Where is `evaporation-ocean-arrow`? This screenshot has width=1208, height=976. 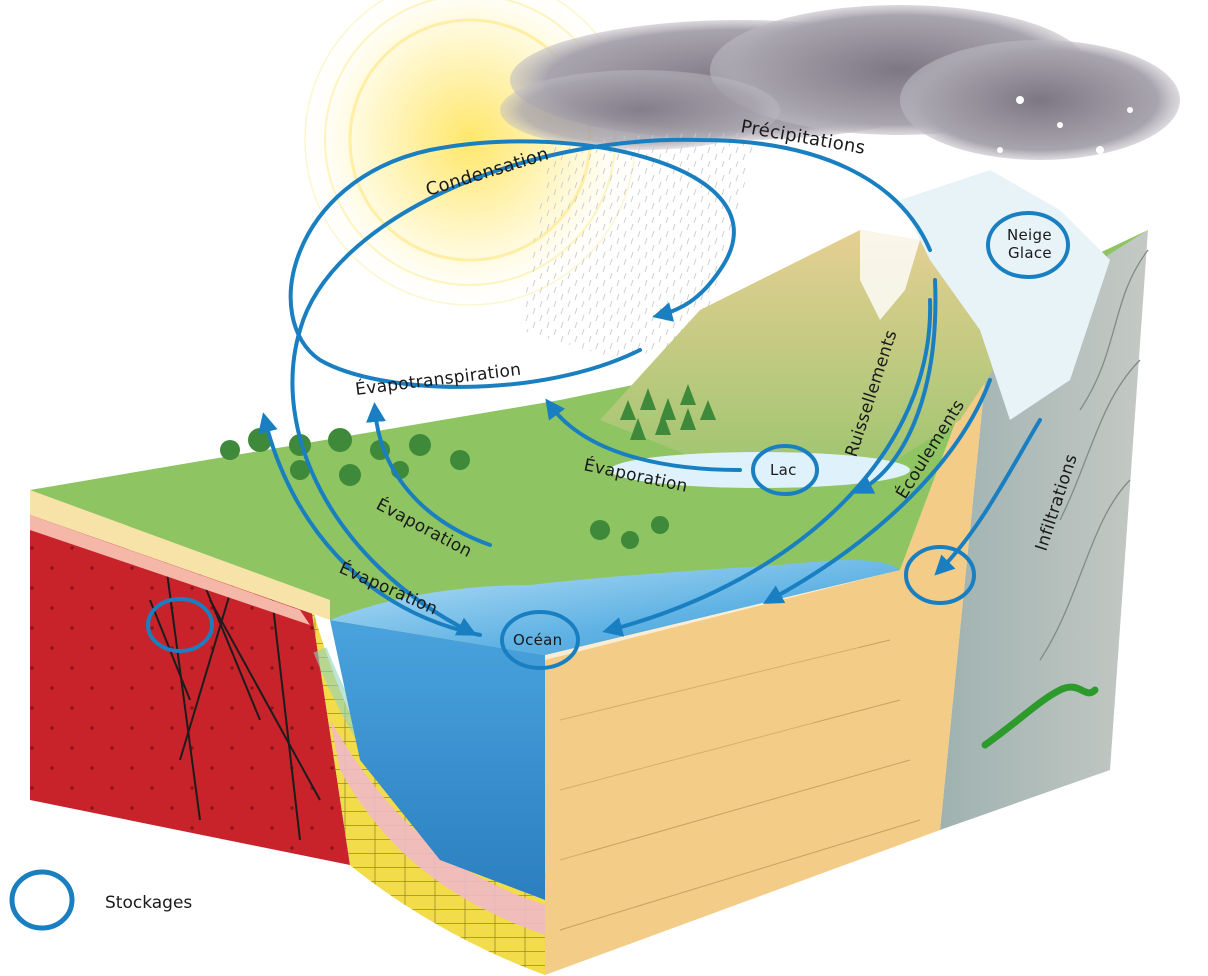
evaporation-ocean-arrow is located at coordinates (370, 524).